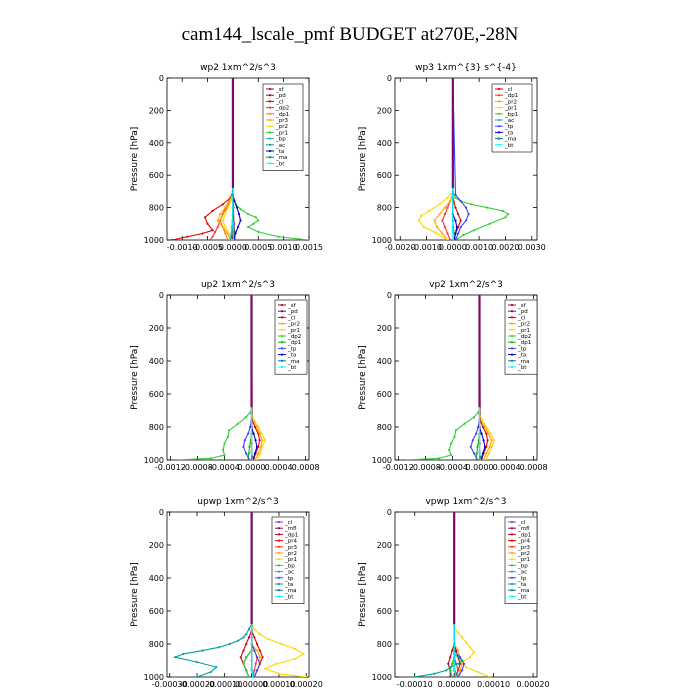  What do you see at coordinates (521, 560) in the screenshot?
I see `legend-box` at bounding box center [521, 560].